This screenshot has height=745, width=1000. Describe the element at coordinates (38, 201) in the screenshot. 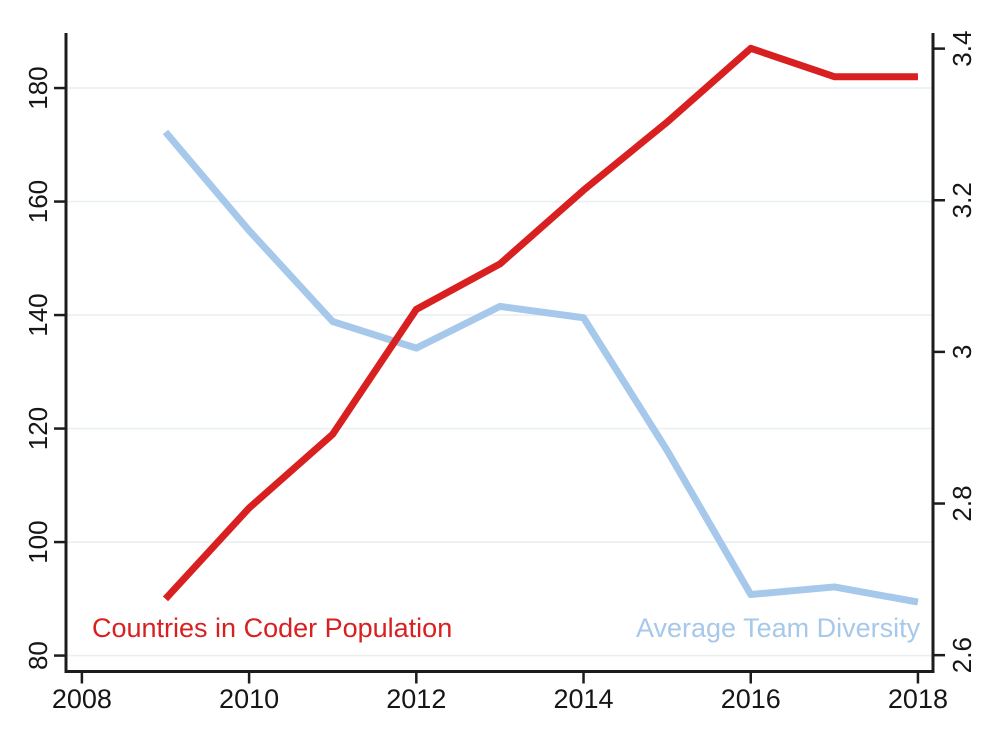

I see `left-axis-tick-label: 160` at that location.